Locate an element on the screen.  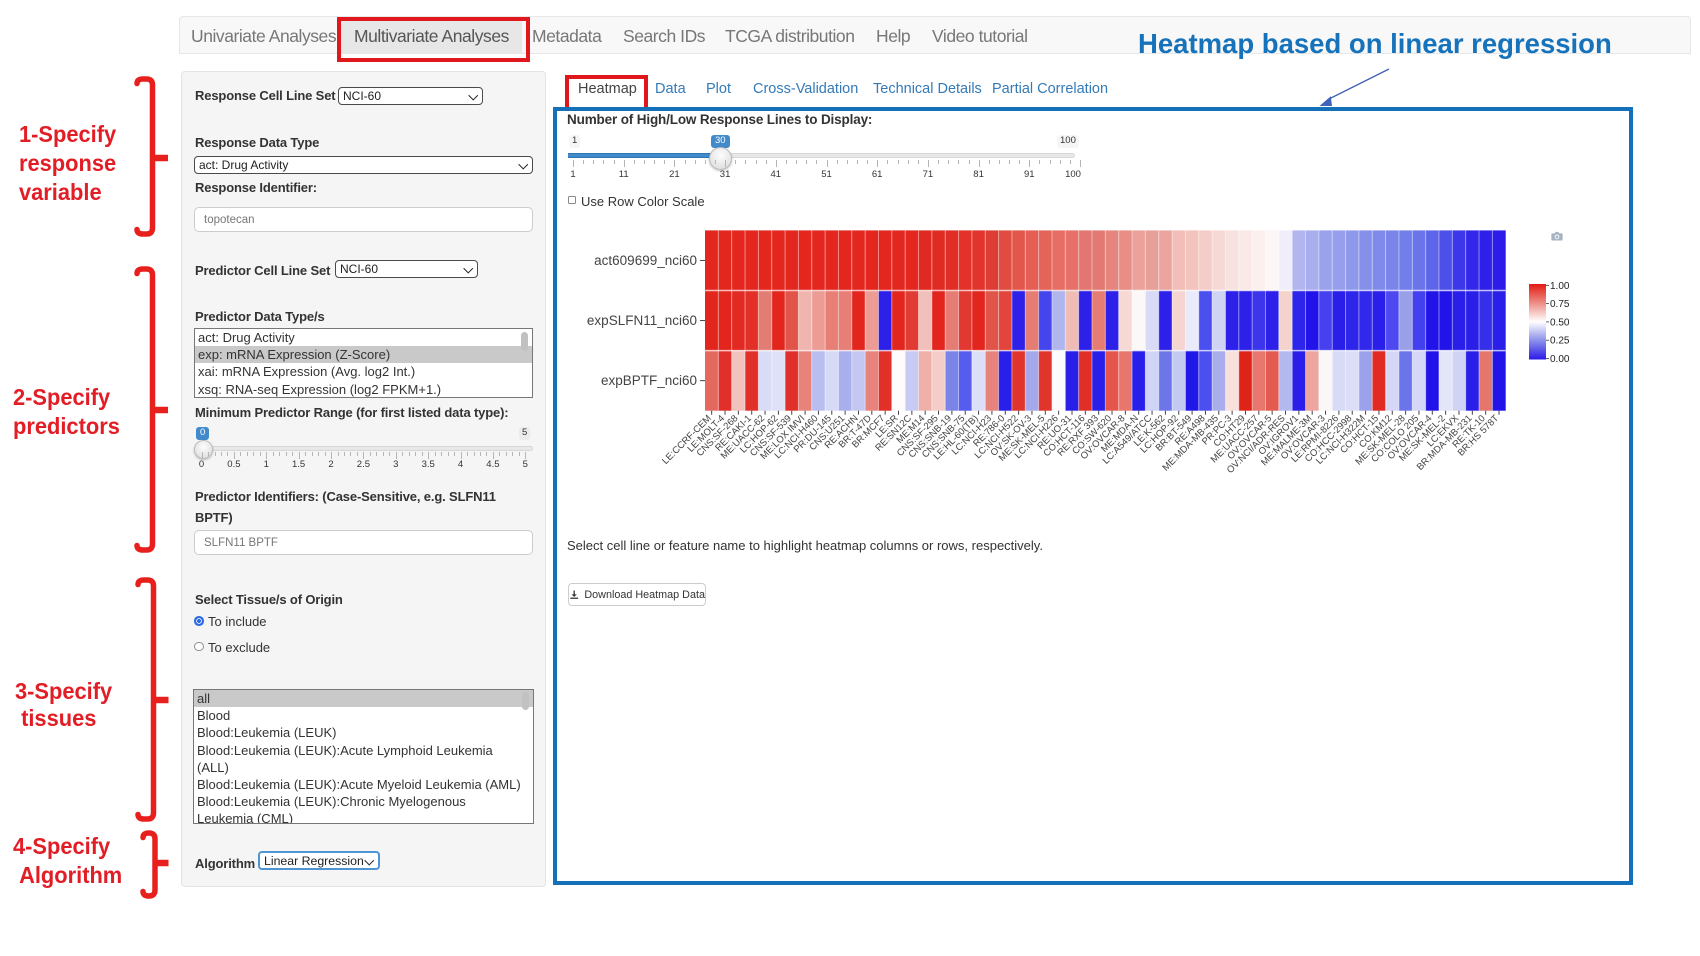
svg-text: 0.75 is located at coordinates (1560, 304).